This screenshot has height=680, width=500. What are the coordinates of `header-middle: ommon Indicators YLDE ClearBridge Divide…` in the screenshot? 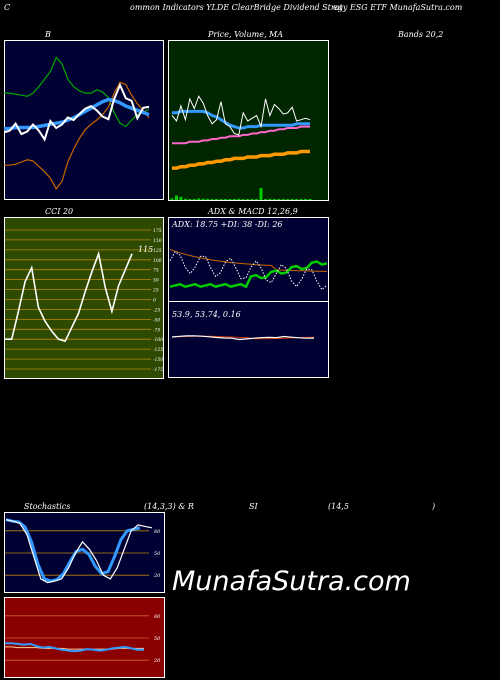 It's located at (236, 7).